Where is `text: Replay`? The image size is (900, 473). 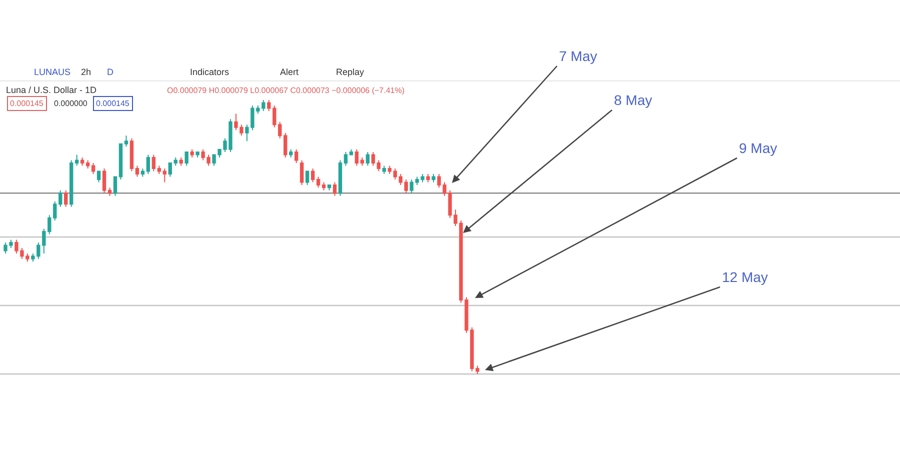
text: Replay is located at coordinates (350, 72).